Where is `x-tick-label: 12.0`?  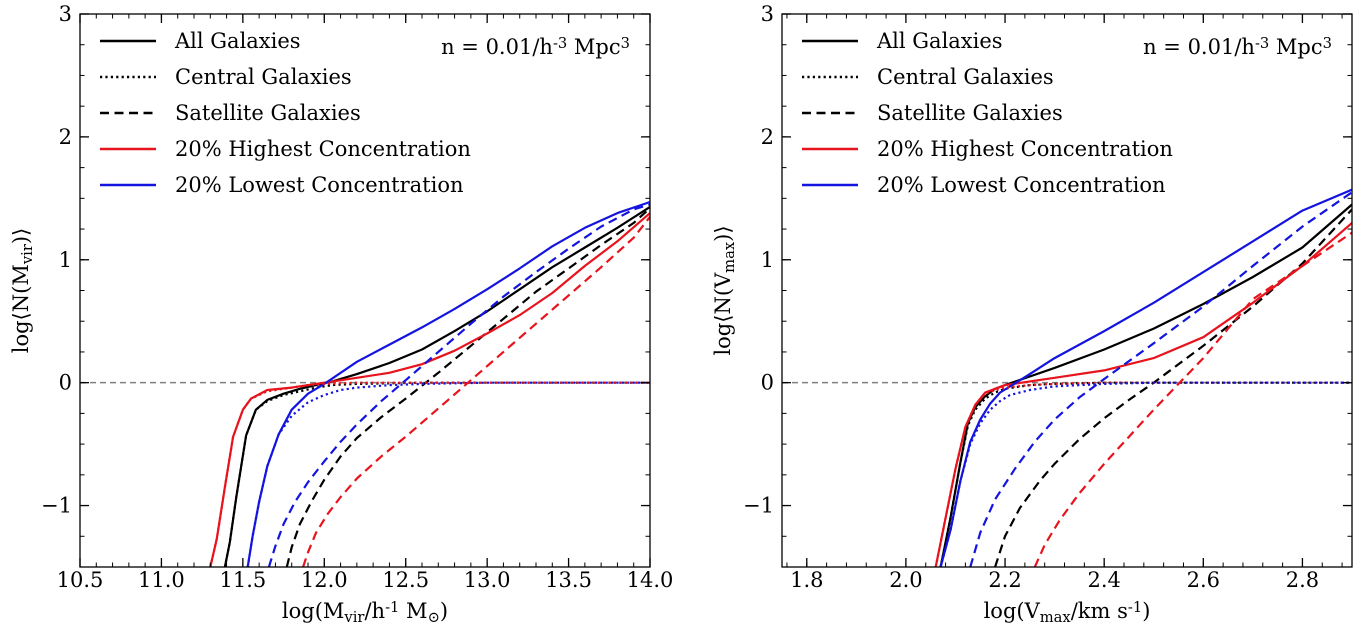
x-tick-label: 12.0 is located at coordinates (324, 580).